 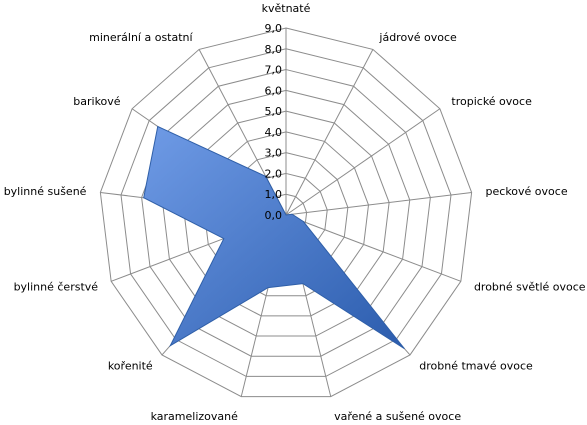 What do you see at coordinates (45, 191) in the screenshot?
I see `category-label: bylinné sušené` at bounding box center [45, 191].